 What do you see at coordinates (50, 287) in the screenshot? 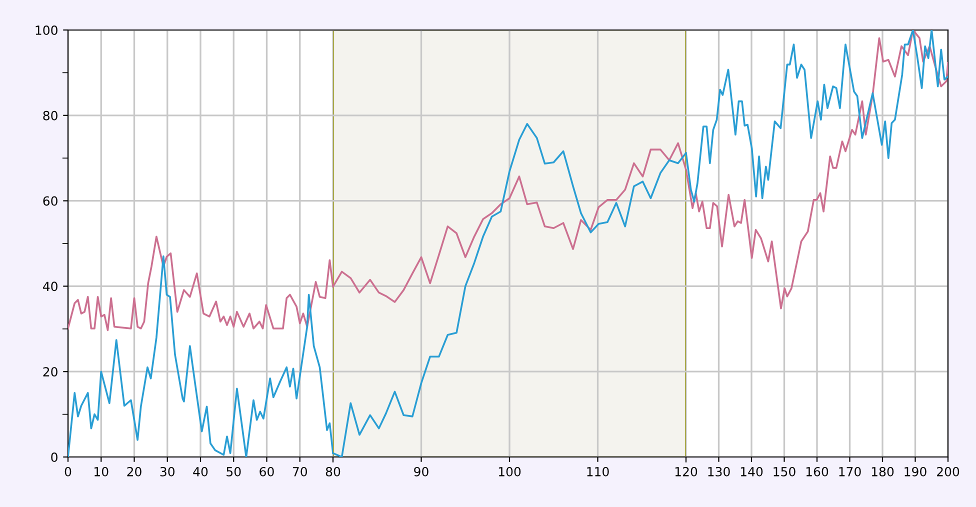
I see `y-tick-label: 40` at bounding box center [50, 287].